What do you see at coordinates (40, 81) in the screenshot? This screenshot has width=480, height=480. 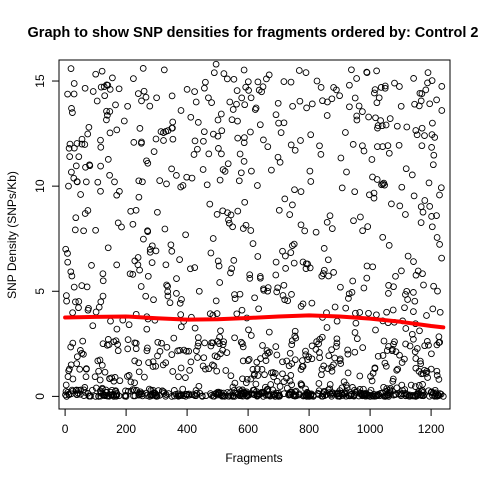 I see `y-tick-label: 15` at bounding box center [40, 81].